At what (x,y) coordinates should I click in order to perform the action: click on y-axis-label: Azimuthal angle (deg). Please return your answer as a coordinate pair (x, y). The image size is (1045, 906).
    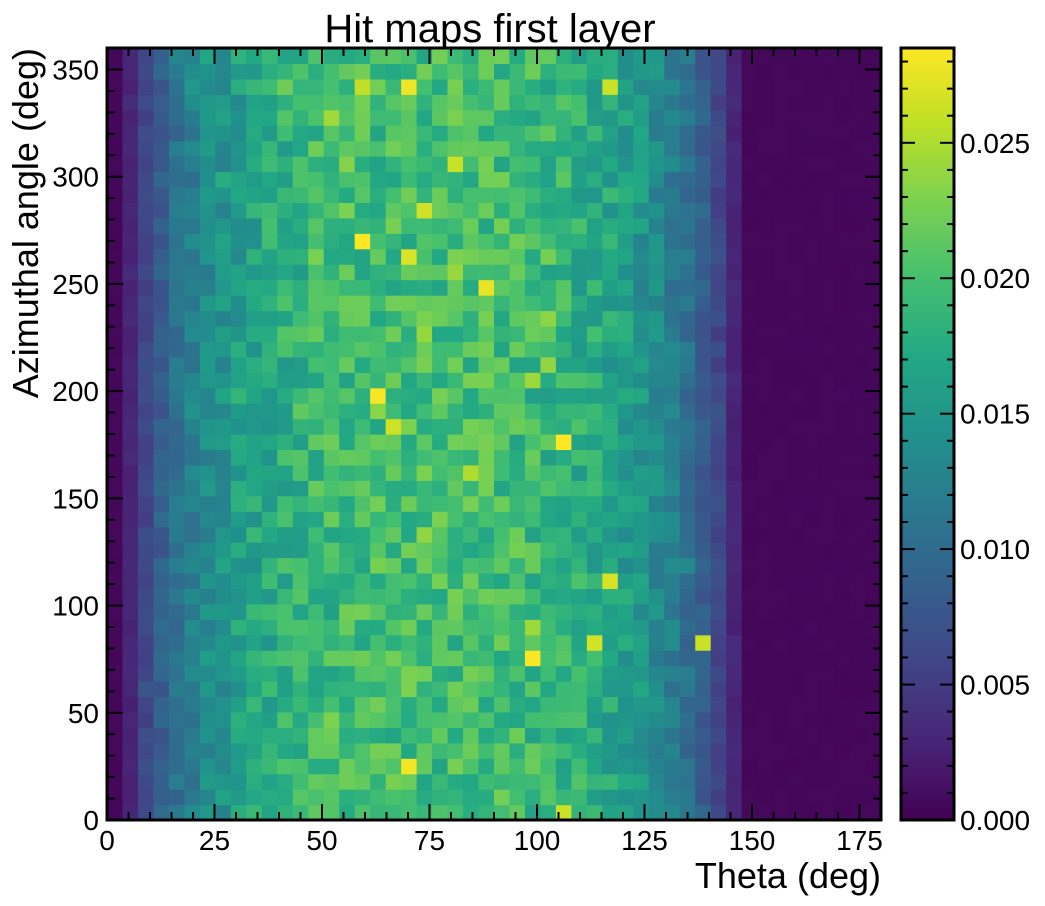
    Looking at the image, I should click on (25, 223).